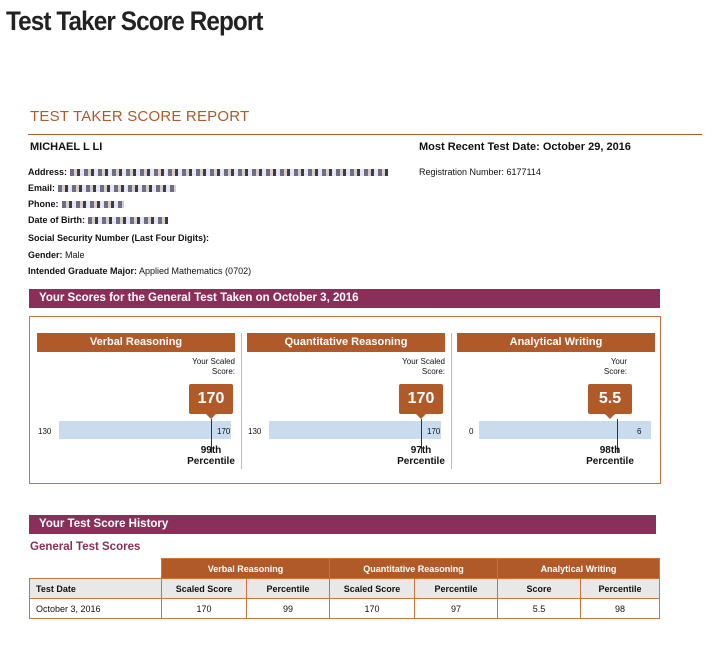 The height and width of the screenshot is (649, 720). What do you see at coordinates (117, 189) in the screenshot?
I see `redacted-email` at bounding box center [117, 189].